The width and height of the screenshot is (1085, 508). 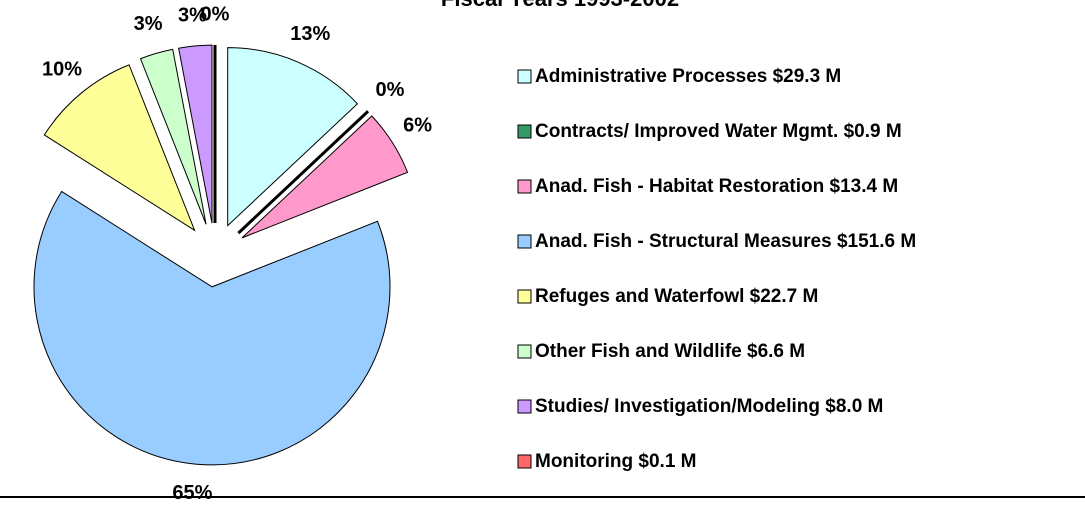 I want to click on legend-label: Contracts/ Improved Water Mgmt. $0.9 M, so click(x=718, y=131).